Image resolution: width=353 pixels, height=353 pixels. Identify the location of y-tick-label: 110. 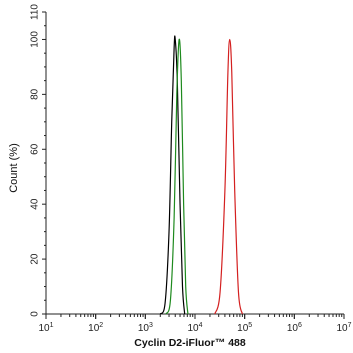
(35, 12).